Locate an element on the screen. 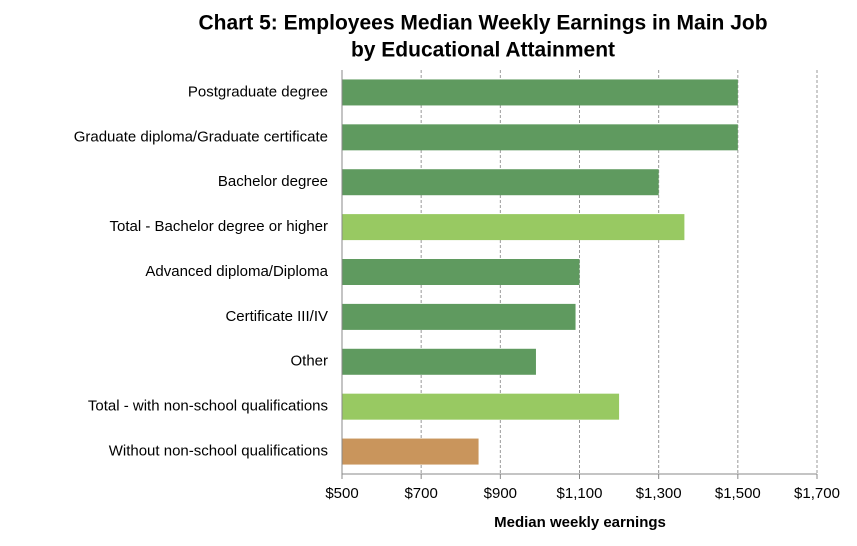  y-tick-label: Advanced diploma/Diploma is located at coordinates (236, 271).